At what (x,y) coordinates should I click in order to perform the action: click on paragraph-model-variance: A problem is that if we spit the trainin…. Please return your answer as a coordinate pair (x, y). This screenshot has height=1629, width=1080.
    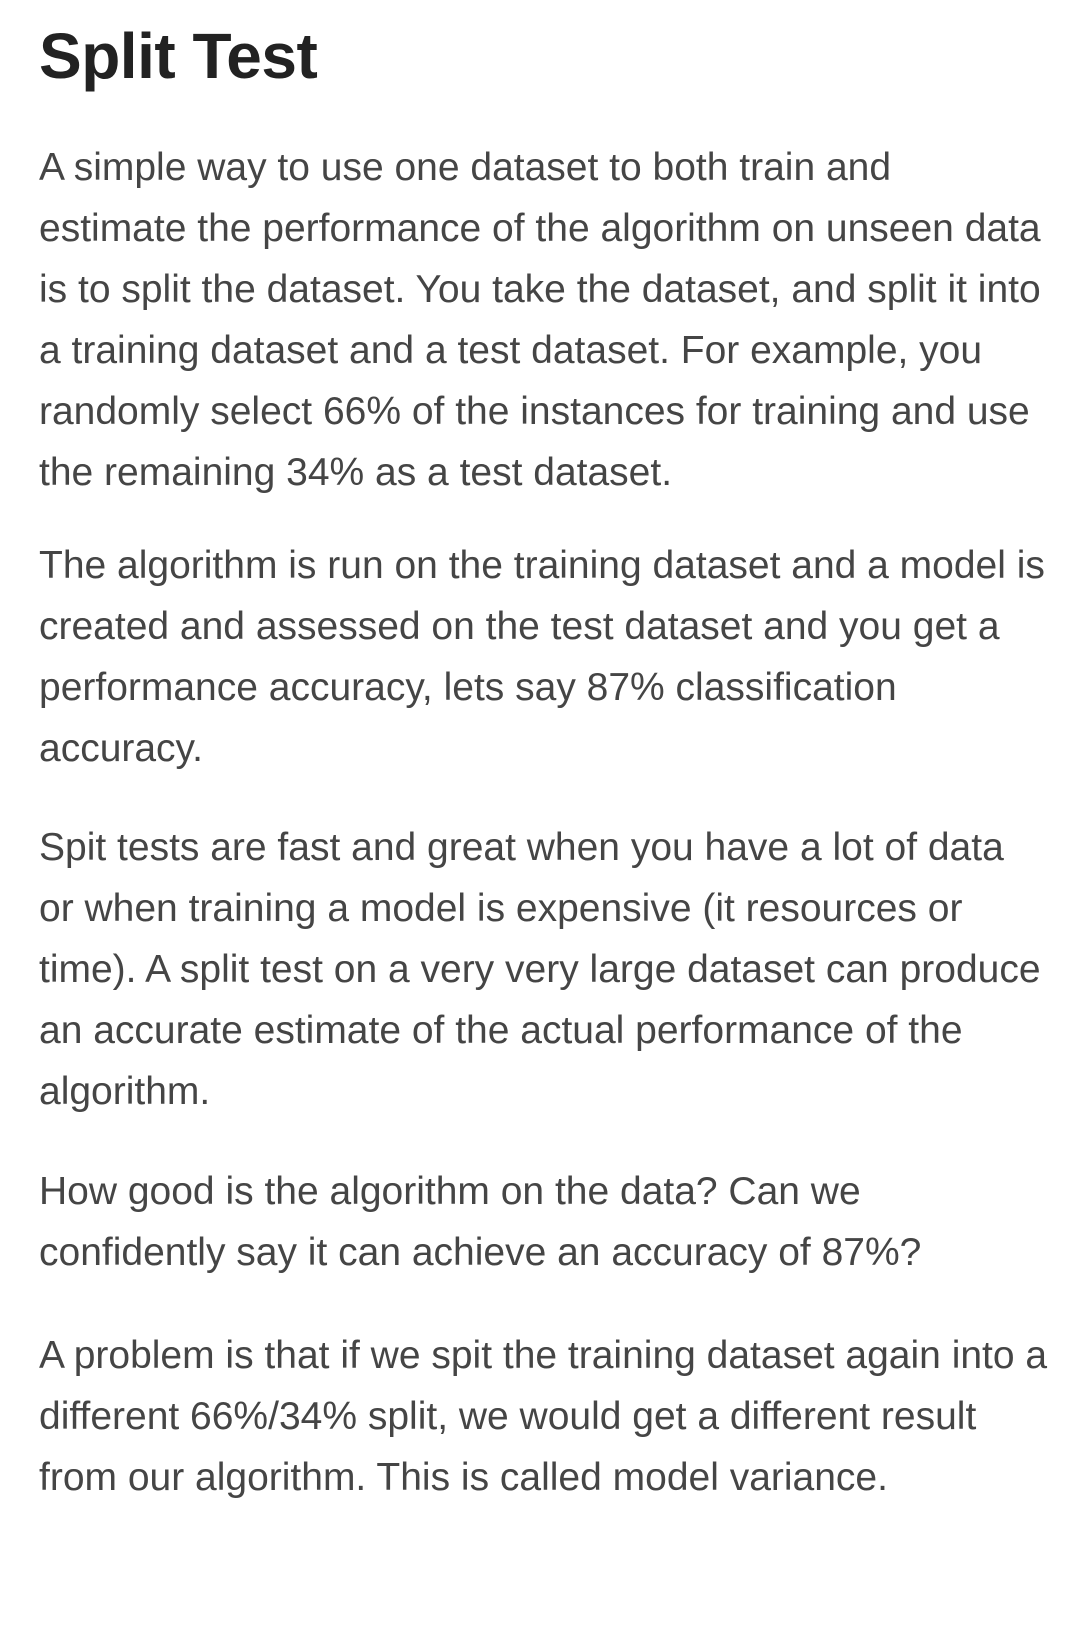
    Looking at the image, I should click on (543, 1416).